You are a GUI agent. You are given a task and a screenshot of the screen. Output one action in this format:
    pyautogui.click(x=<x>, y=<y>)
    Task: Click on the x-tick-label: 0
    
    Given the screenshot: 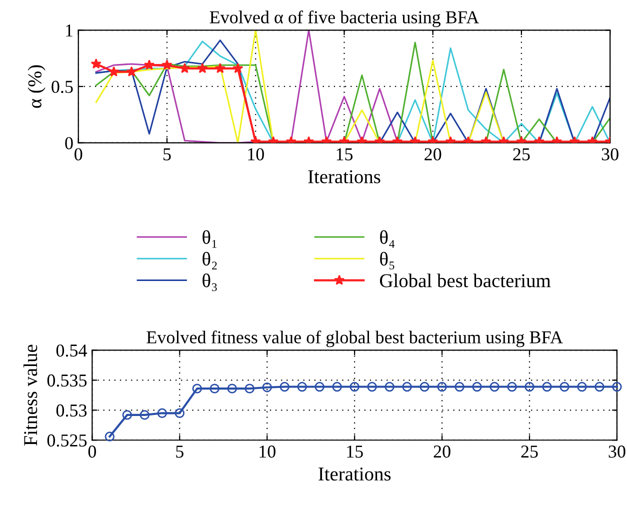 What is the action you would take?
    pyautogui.click(x=92, y=452)
    